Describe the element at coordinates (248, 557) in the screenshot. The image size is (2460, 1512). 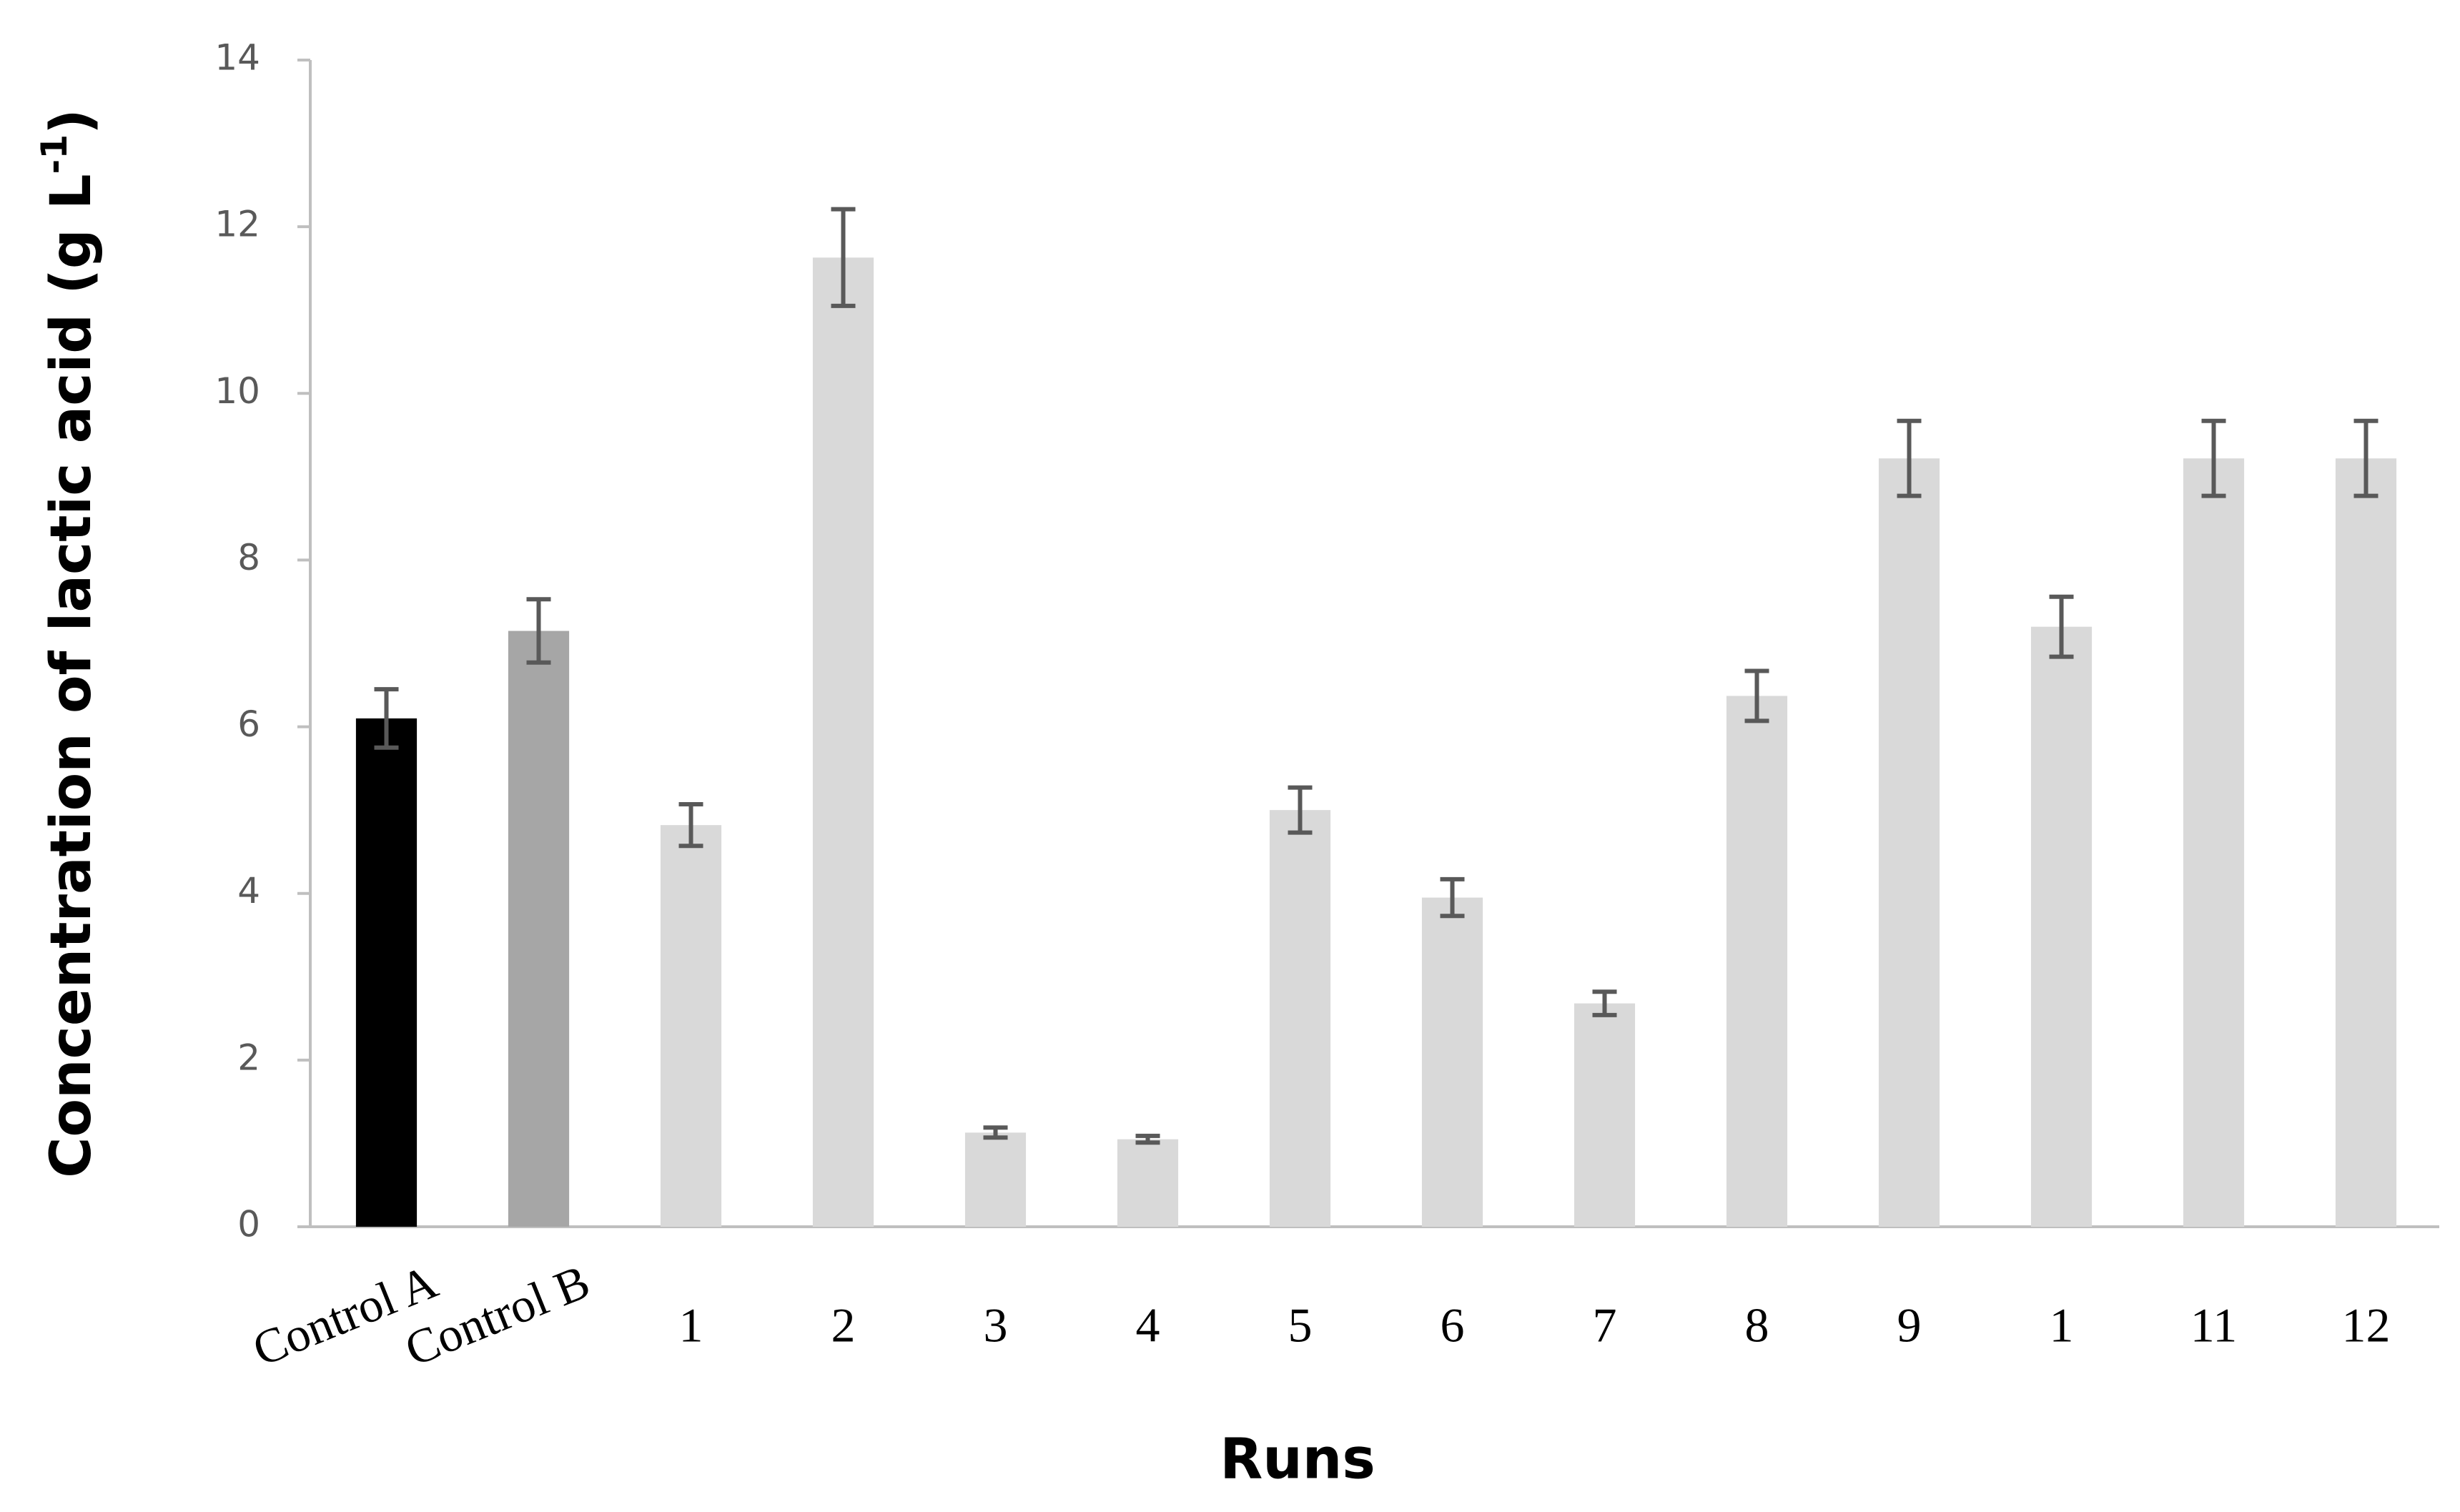
I see `y-tick-label: 8` at that location.